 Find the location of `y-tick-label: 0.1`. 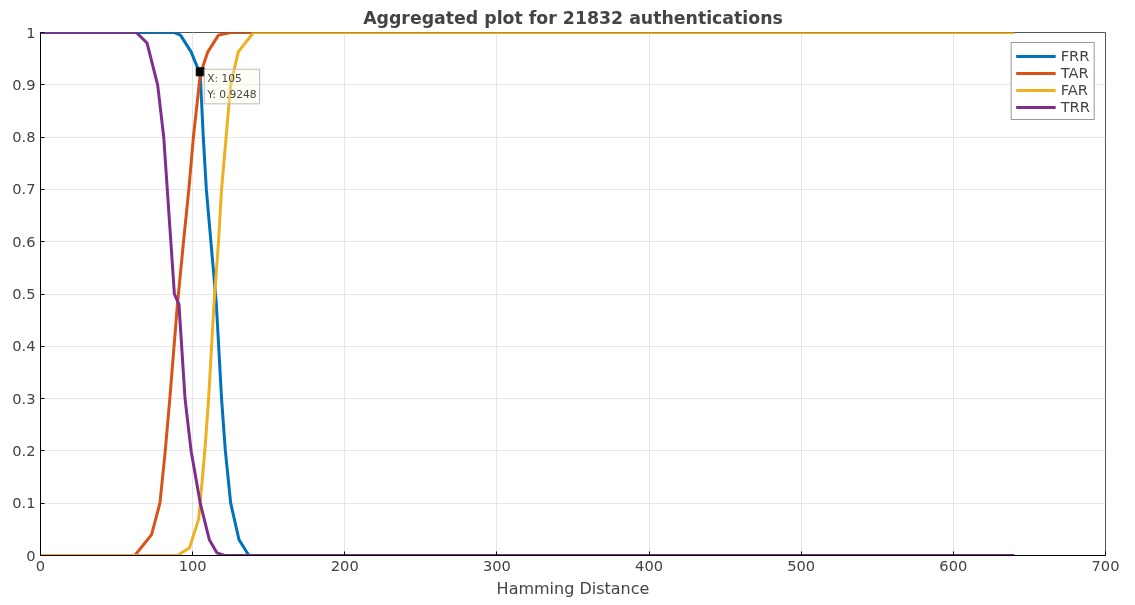

y-tick-label: 0.1 is located at coordinates (24, 503).